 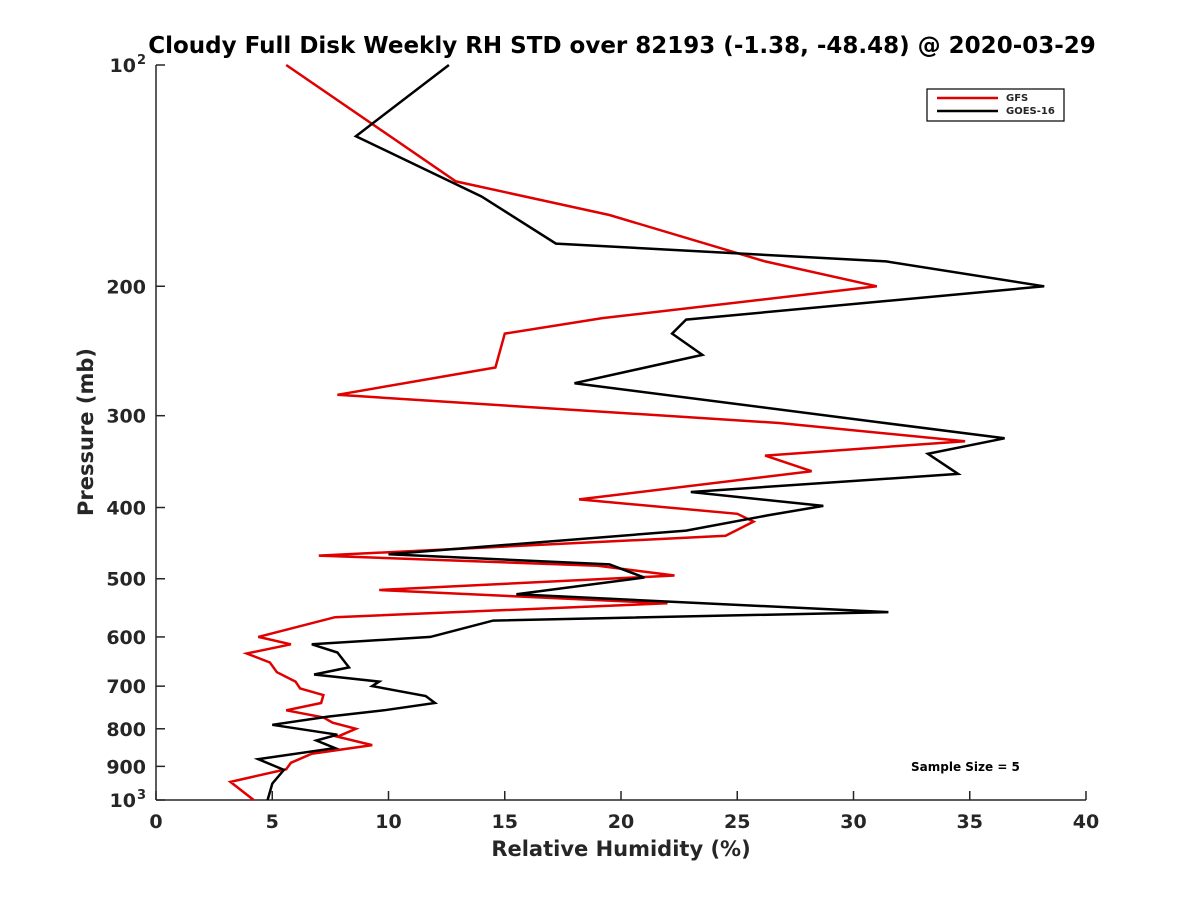 I want to click on x-tick-label: 10, so click(x=388, y=822).